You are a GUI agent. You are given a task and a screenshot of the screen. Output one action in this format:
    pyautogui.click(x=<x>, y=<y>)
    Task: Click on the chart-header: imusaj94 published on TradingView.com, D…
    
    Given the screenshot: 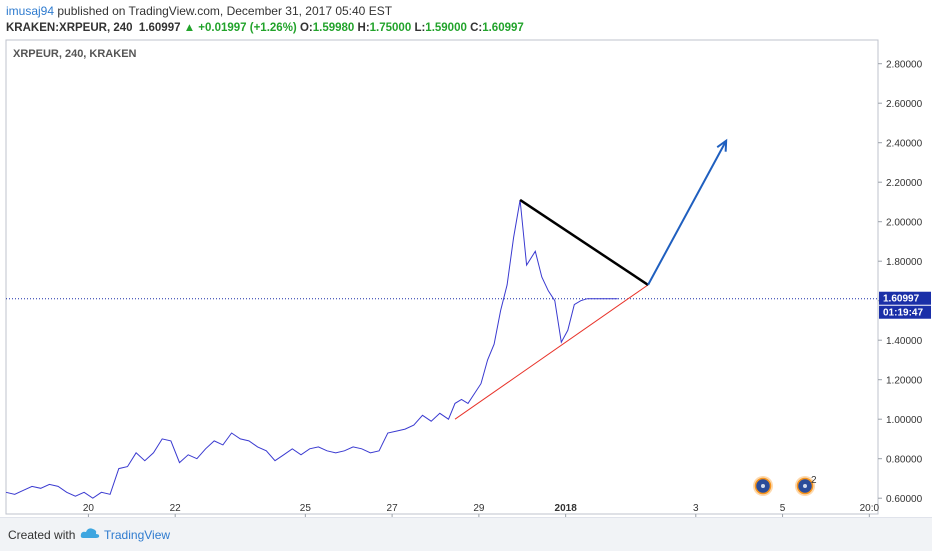 What is the action you would take?
    pyautogui.click(x=265, y=19)
    